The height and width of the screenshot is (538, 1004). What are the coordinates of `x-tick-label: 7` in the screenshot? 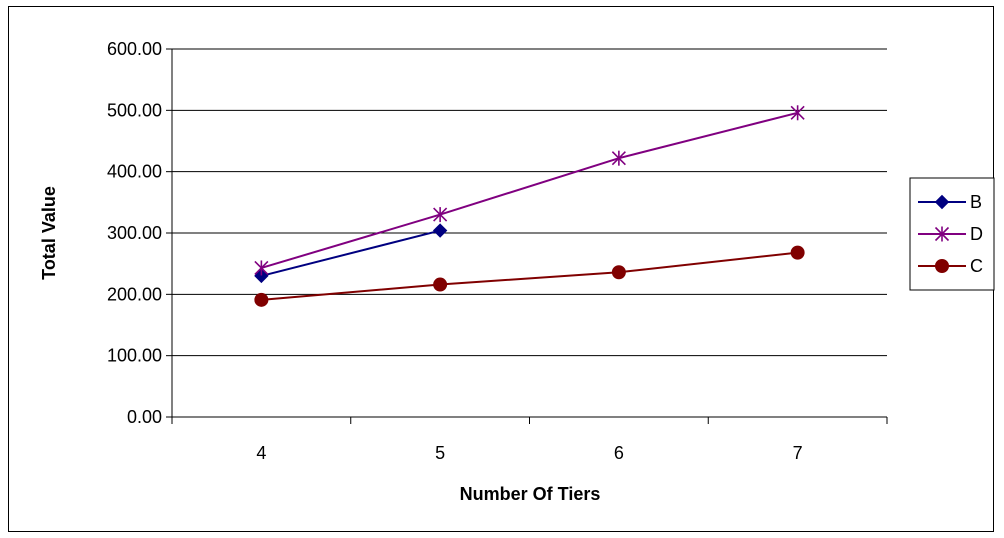 It's located at (798, 453).